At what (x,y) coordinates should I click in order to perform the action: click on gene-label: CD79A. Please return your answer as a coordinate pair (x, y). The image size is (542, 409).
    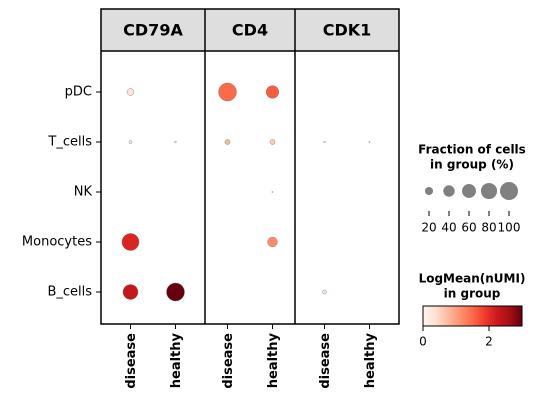
    Looking at the image, I should click on (153, 30).